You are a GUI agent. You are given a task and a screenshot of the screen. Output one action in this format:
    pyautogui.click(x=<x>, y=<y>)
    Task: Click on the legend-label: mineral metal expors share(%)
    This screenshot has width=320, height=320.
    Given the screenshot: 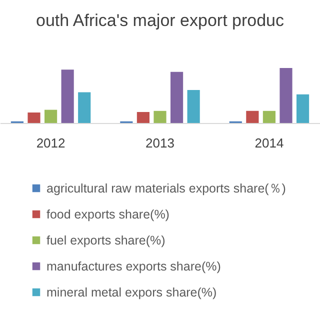 What is the action you would take?
    pyautogui.click(x=131, y=292)
    